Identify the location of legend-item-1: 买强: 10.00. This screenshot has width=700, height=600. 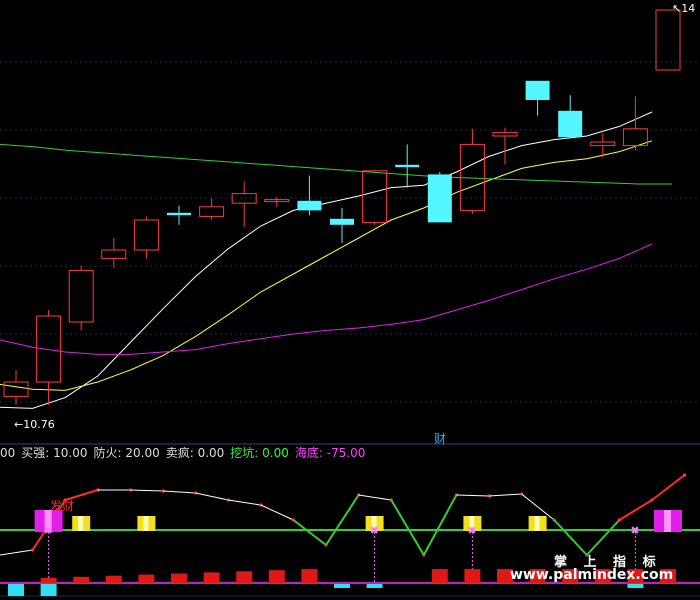
(54, 453).